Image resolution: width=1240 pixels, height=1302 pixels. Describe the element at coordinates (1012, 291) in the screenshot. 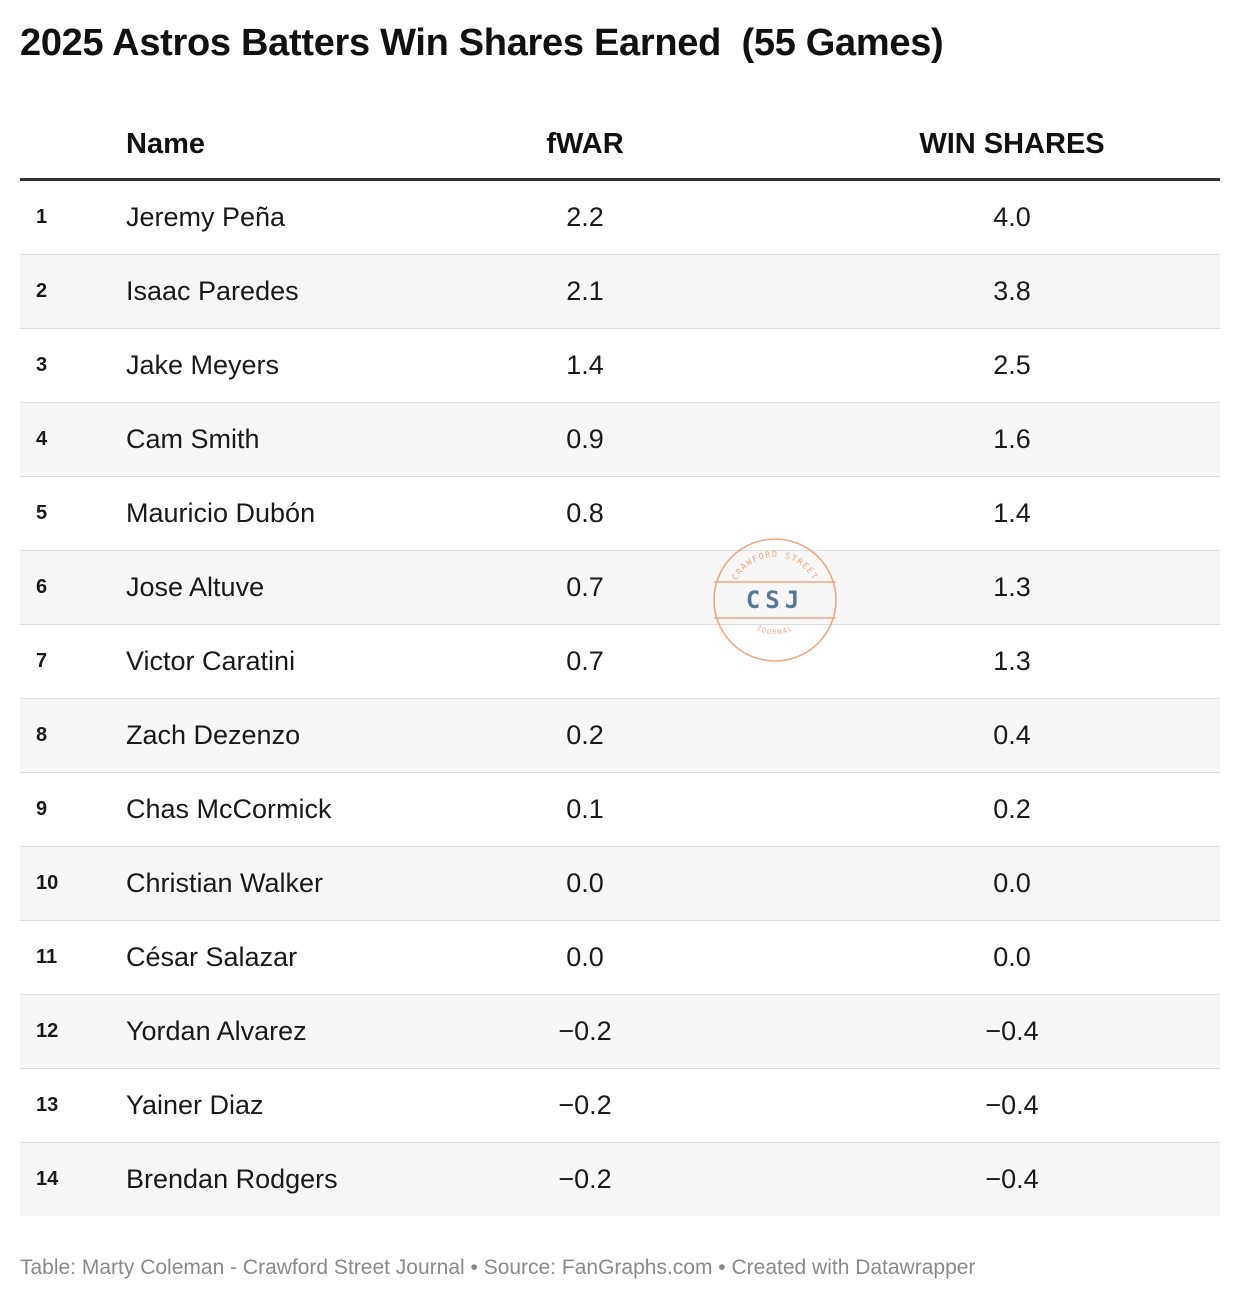

I see `win-shares-cell: 3.8` at that location.